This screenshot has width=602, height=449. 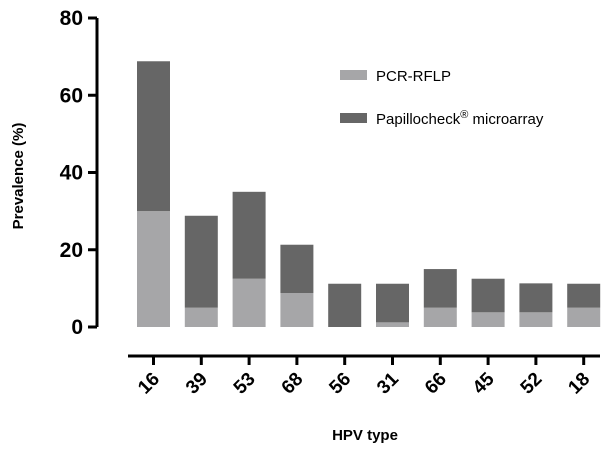 I want to click on legend: PCR-RFLP Papillocheck® microarray, so click(x=442, y=98).